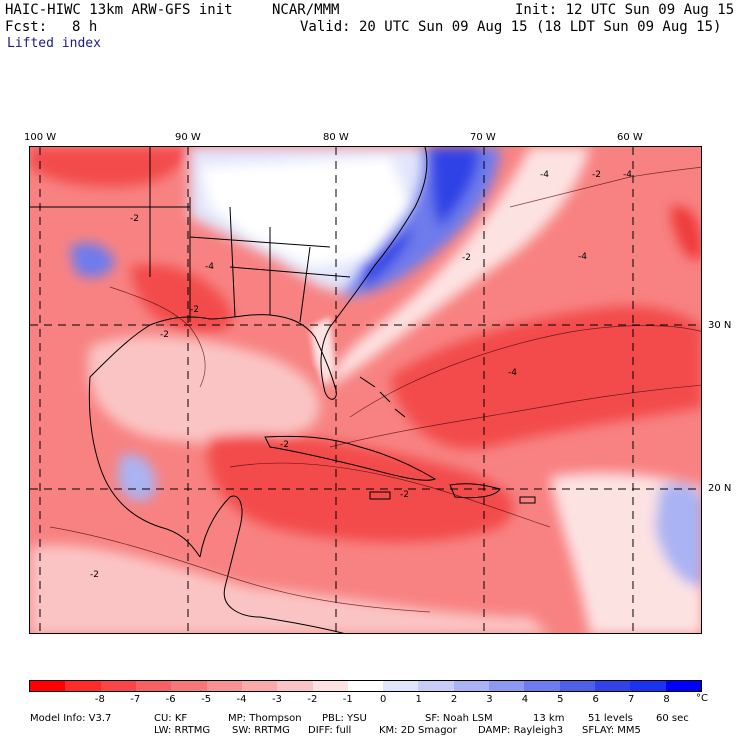 The image size is (740, 740). Describe the element at coordinates (54, 43) in the screenshot. I see `field-name: Lifted index` at that location.